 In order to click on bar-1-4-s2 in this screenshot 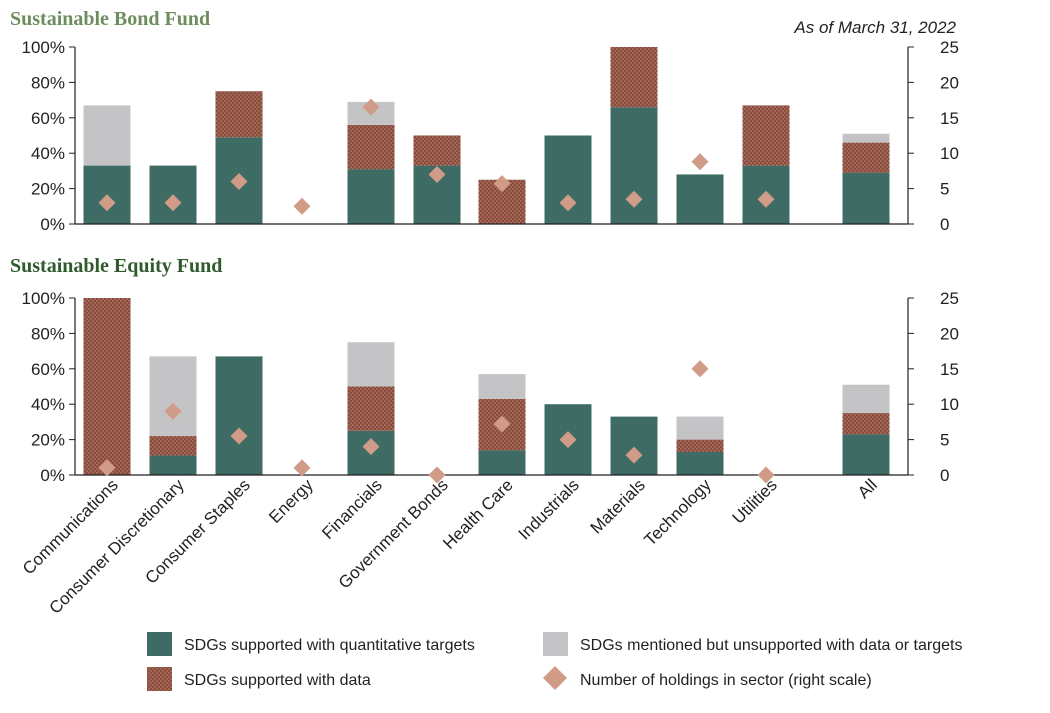, I will do `click(371, 364)`.